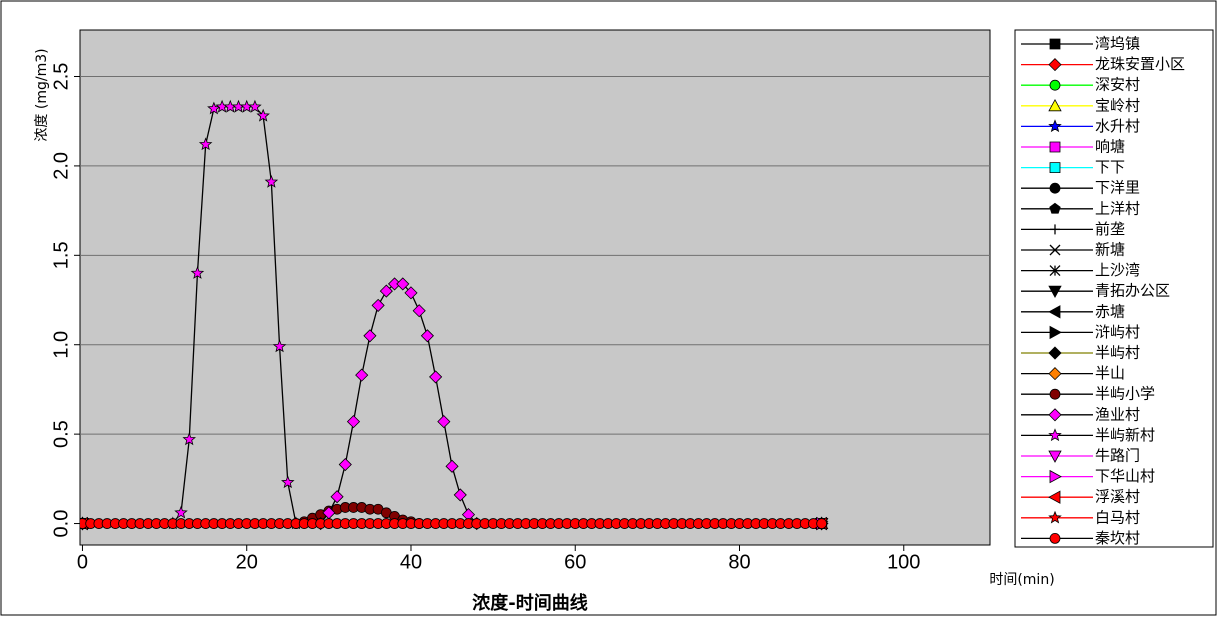 This screenshot has height=620, width=1217. What do you see at coordinates (234, 315) in the screenshot?
I see `series-line` at bounding box center [234, 315].